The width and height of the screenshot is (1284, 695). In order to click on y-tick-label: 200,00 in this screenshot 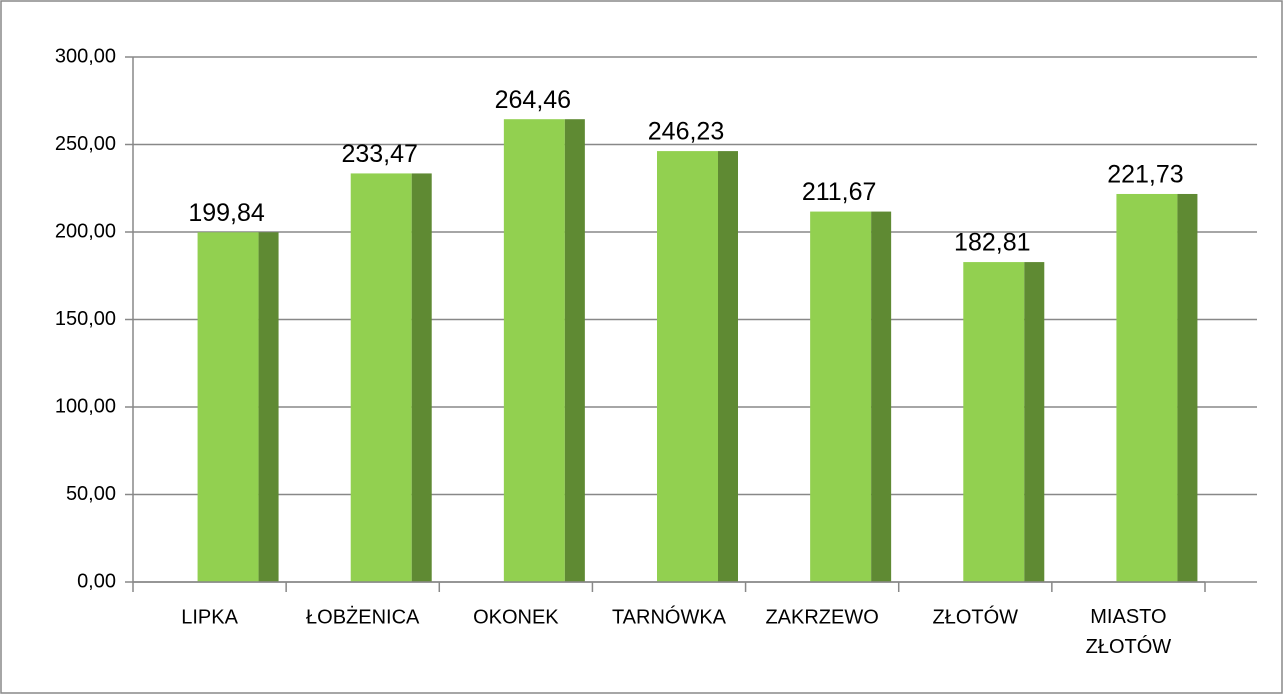, I will do `click(85, 231)`.